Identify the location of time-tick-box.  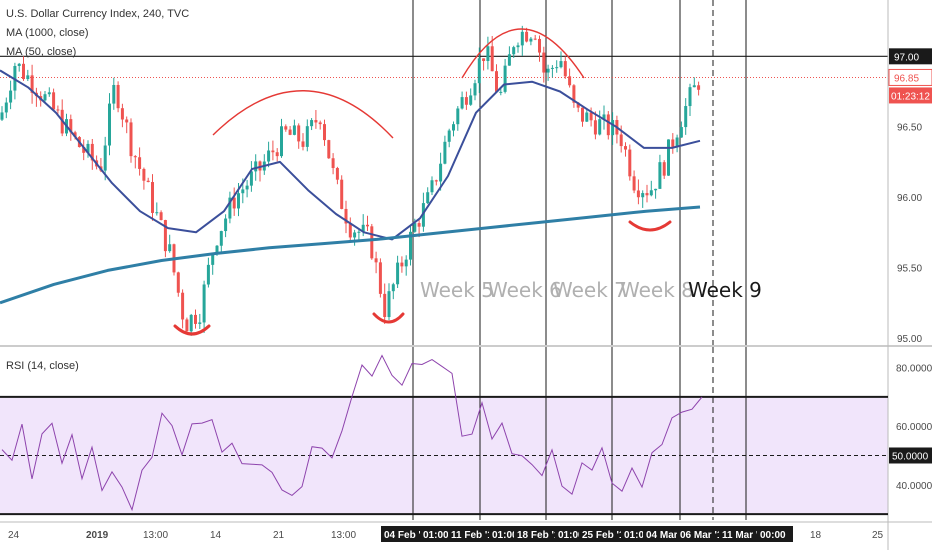
(775, 534).